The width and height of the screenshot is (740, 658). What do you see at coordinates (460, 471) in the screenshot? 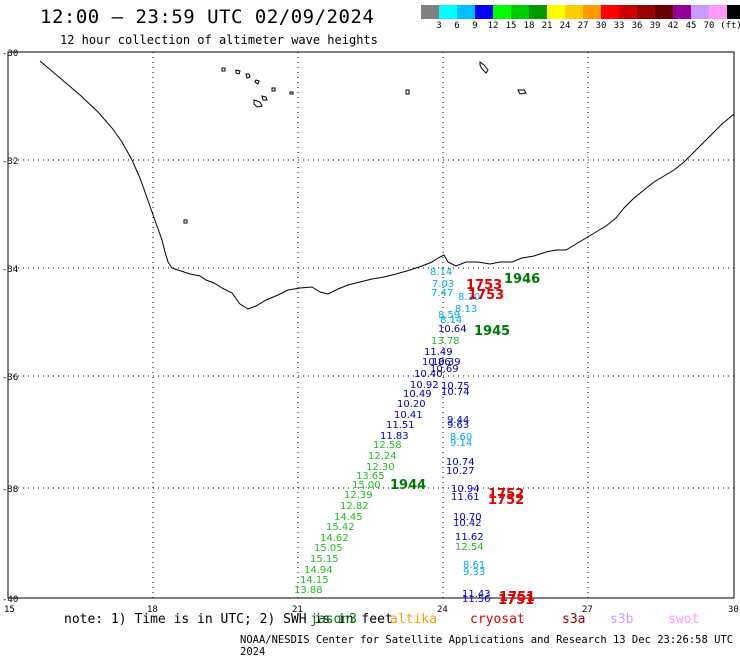
I see `wave-height-label: 10.27` at bounding box center [460, 471].